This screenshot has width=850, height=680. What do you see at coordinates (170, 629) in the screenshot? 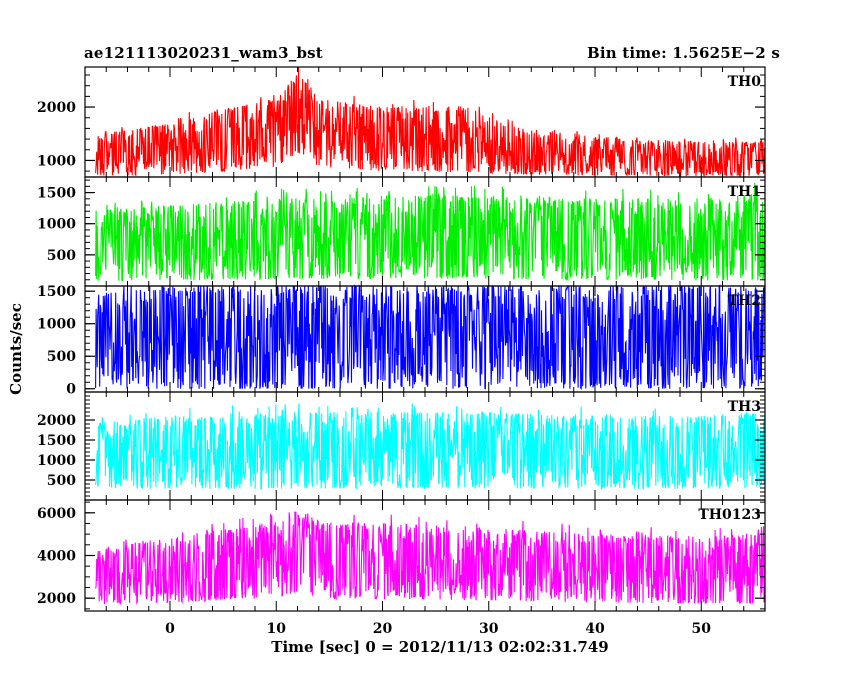
I see `x-tick-label: 0` at bounding box center [170, 629].